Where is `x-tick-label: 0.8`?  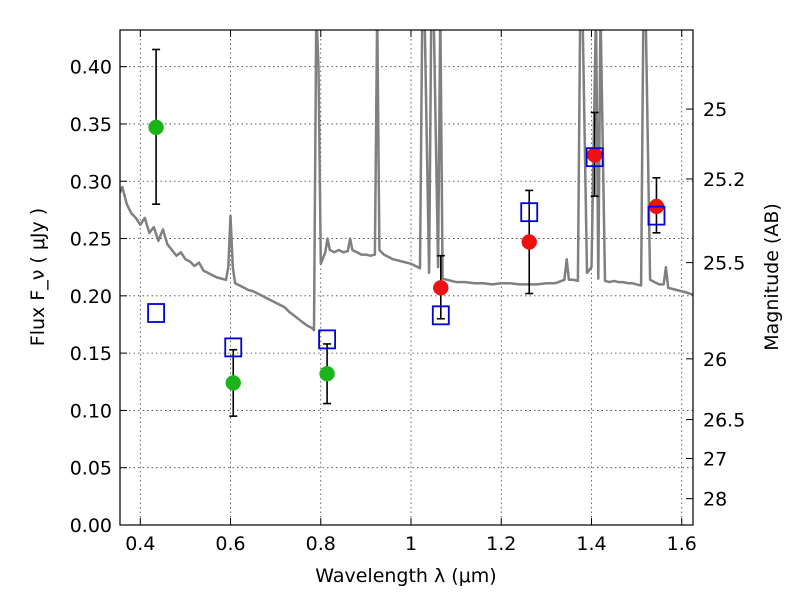
x-tick-label: 0.8 is located at coordinates (321, 544).